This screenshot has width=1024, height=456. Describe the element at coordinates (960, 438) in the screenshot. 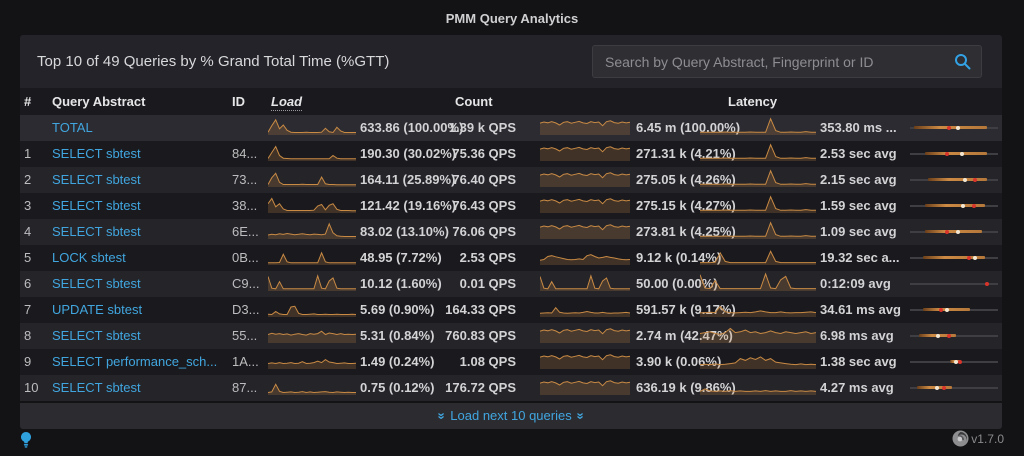

I see `percona-logo-icon` at that location.